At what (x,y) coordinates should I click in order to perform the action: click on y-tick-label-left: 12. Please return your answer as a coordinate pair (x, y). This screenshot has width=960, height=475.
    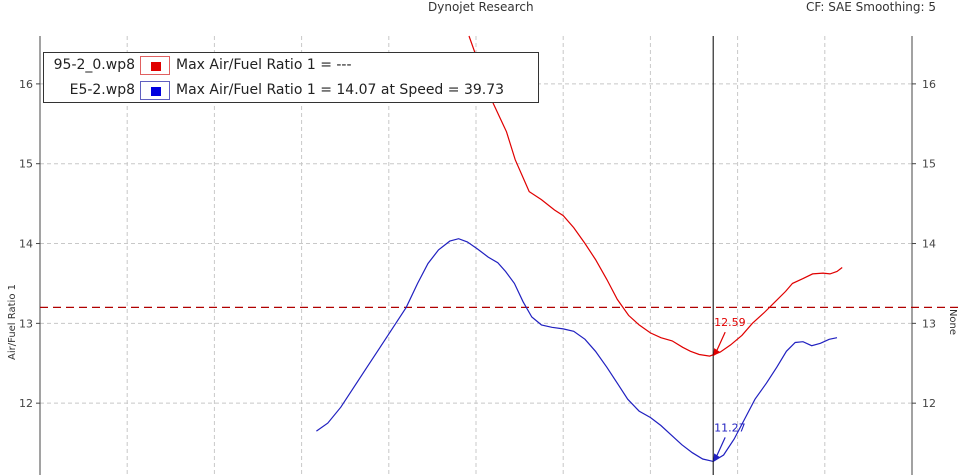
    Looking at the image, I should click on (26, 403).